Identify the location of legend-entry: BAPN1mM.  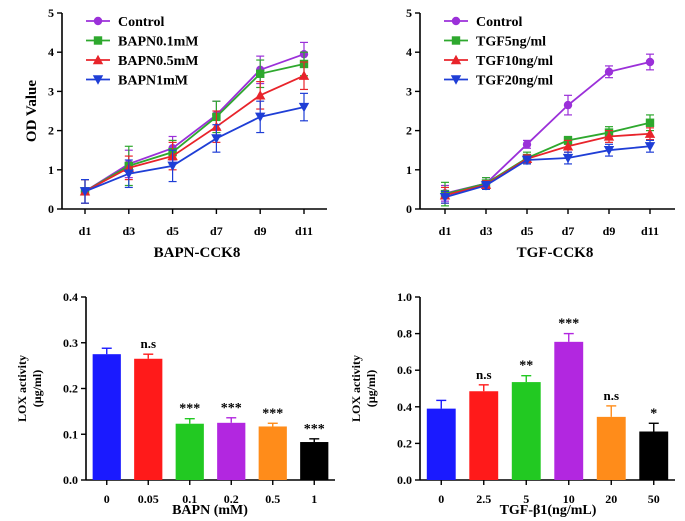
(137, 81).